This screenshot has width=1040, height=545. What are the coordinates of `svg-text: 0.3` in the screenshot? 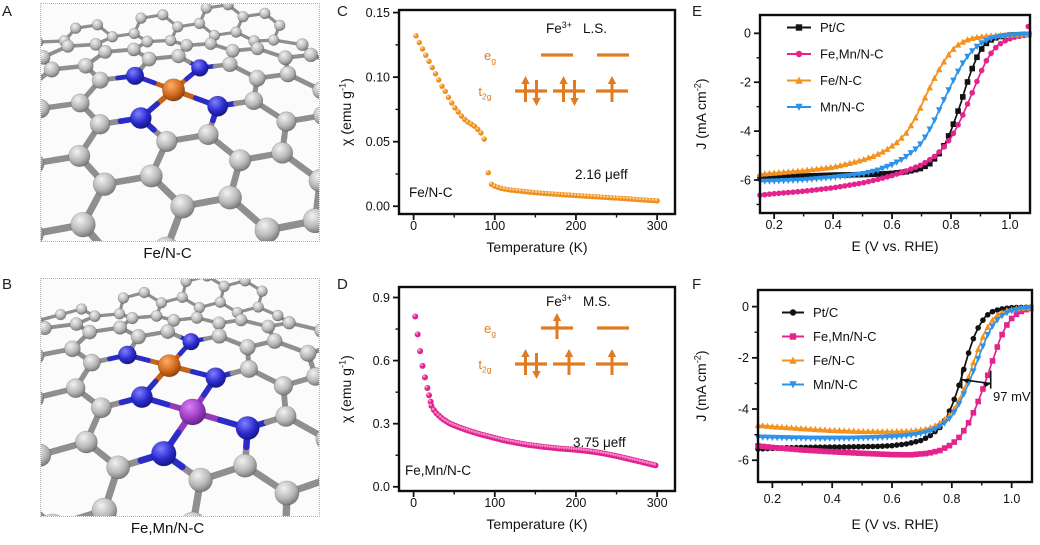 It's located at (381, 424).